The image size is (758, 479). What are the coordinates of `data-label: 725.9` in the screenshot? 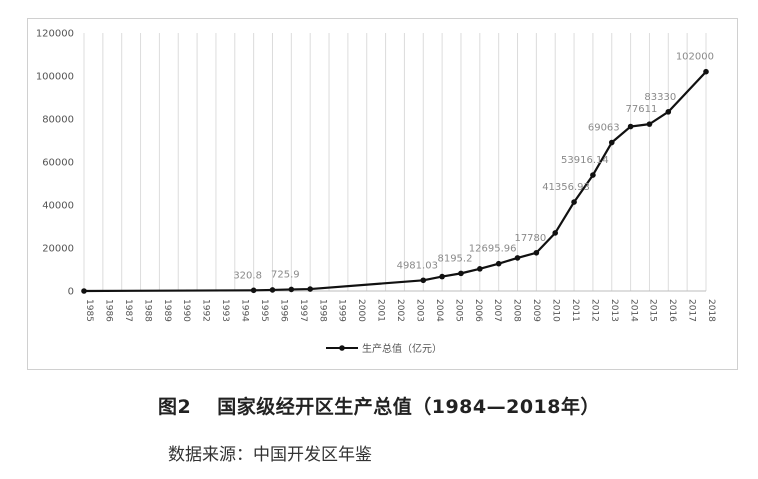 It's located at (285, 274).